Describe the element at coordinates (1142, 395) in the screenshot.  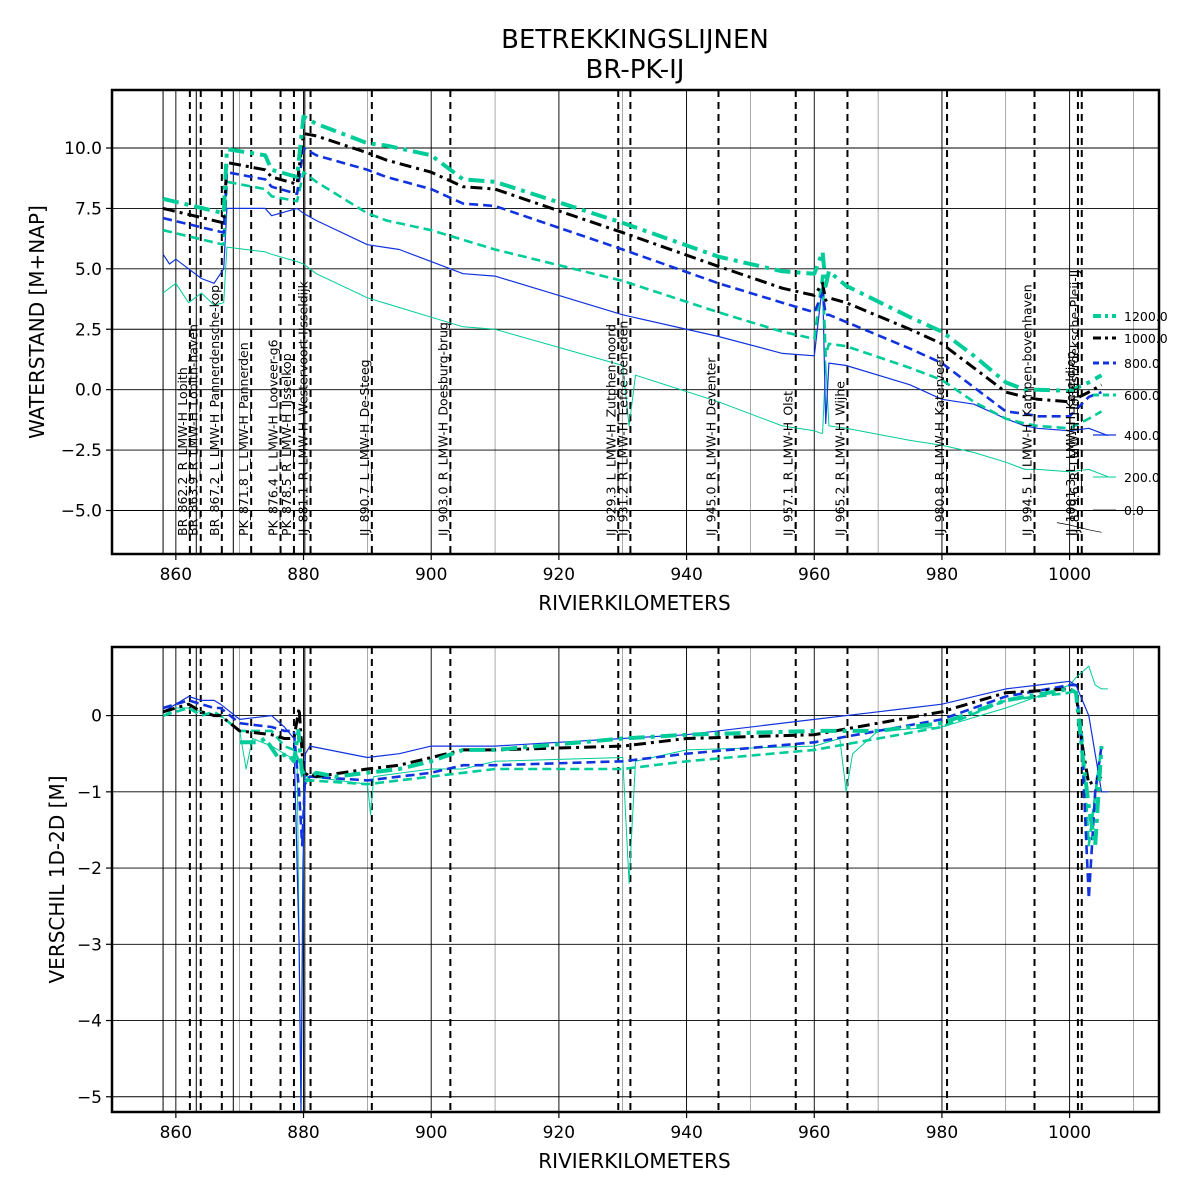
I see `legend-label: 600.0` at that location.